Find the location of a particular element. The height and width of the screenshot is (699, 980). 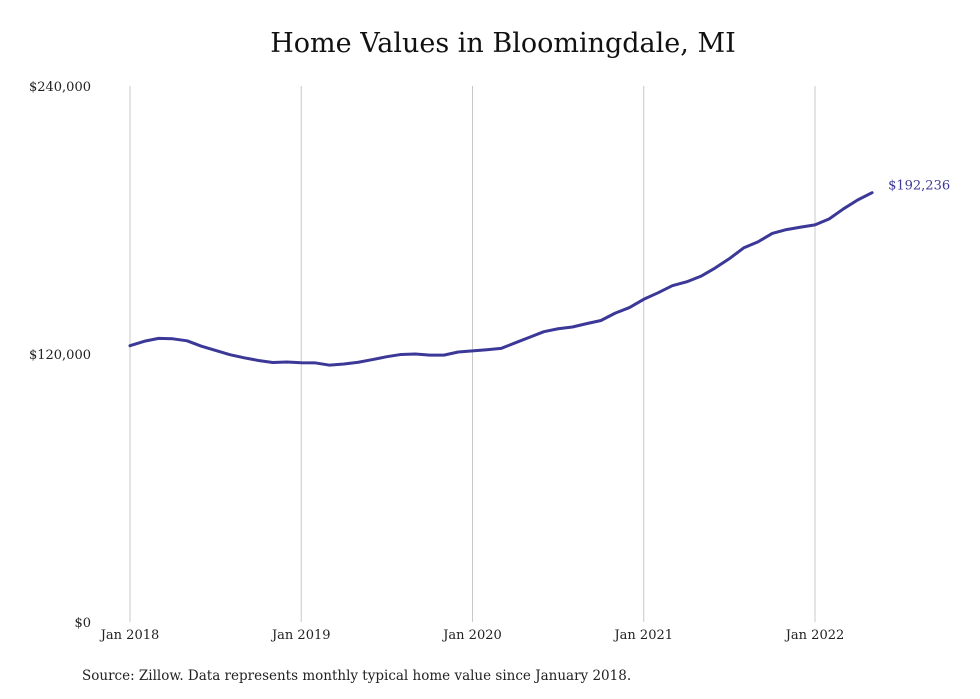

y-tick-label: $120,000 is located at coordinates (60, 355).